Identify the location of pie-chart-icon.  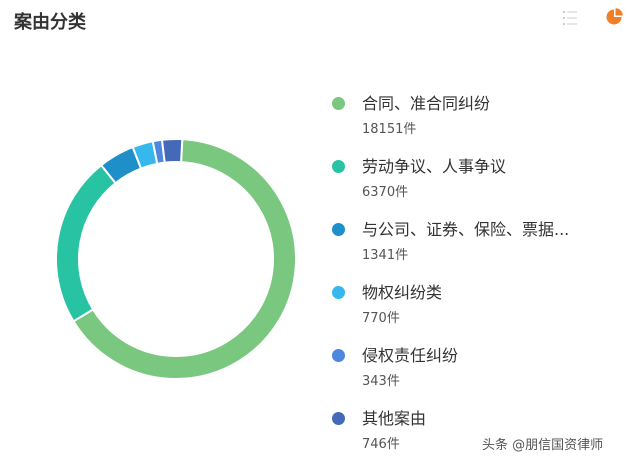
(614, 16).